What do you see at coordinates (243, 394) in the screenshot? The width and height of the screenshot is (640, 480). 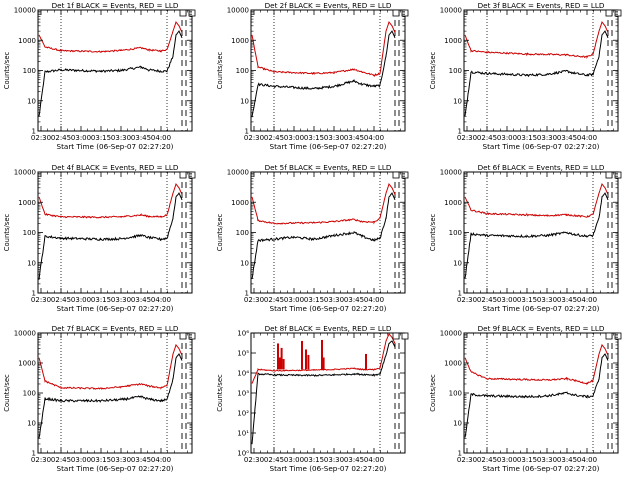 I see `y-tick-label: 10³` at bounding box center [243, 394].